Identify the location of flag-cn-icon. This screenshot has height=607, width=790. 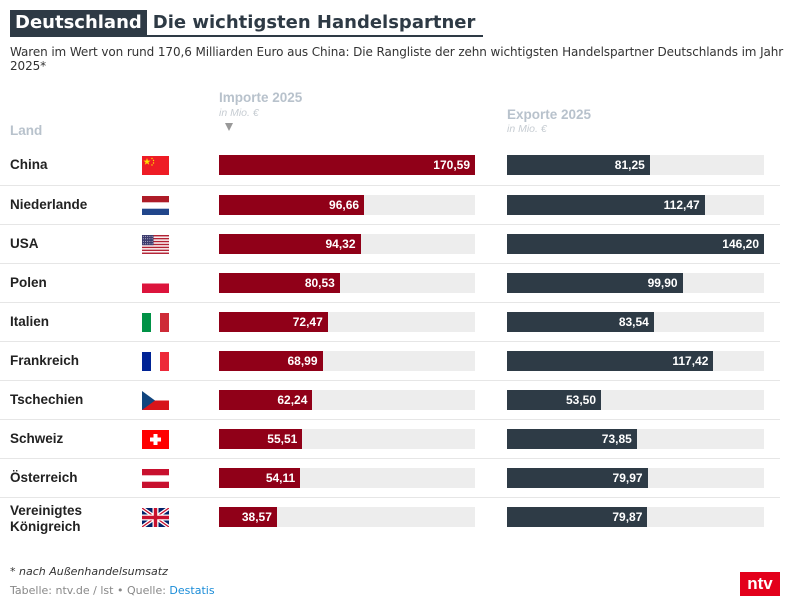
(155, 165).